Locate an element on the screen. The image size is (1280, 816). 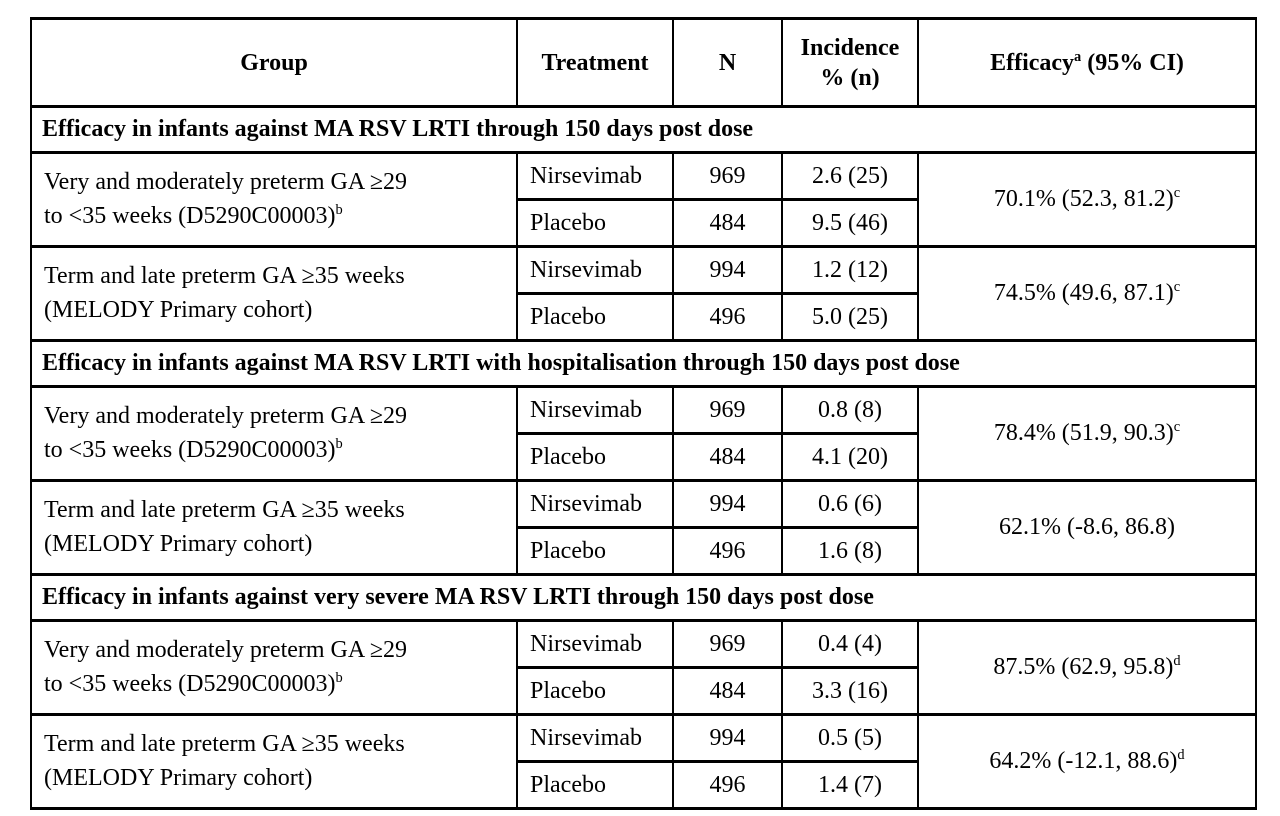
table-row: Placebo 496 5.0 (25) is located at coordinates (643, 317).